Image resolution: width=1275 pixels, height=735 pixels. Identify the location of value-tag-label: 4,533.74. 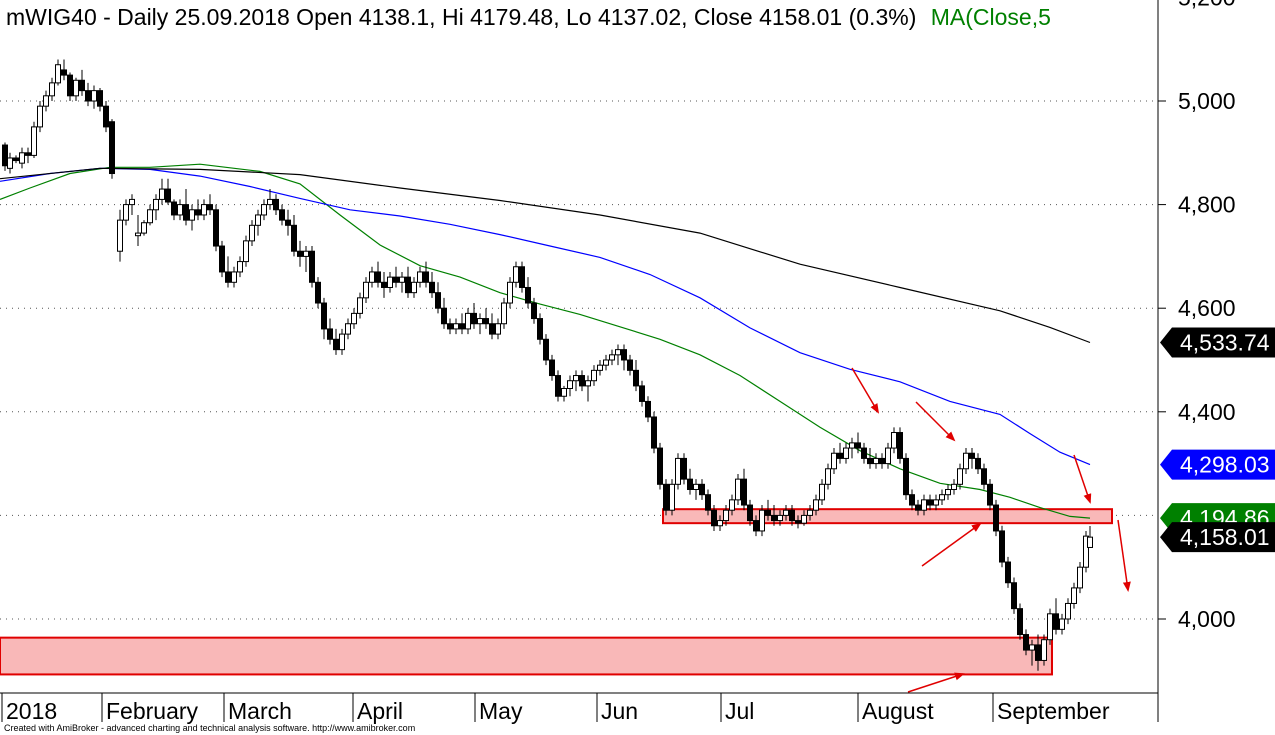
(1225, 343).